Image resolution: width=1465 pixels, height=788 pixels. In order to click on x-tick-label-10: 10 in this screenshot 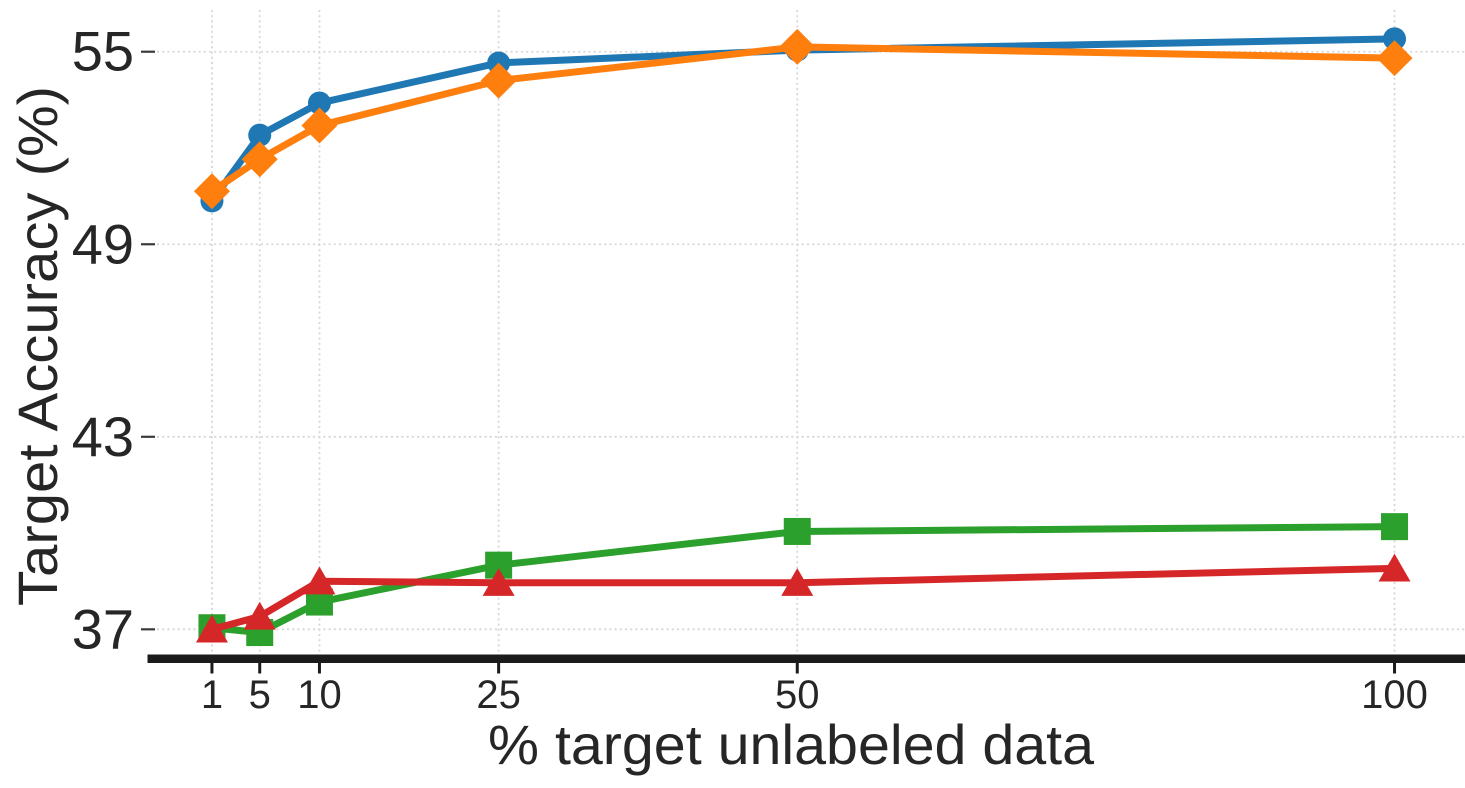, I will do `click(319, 695)`.